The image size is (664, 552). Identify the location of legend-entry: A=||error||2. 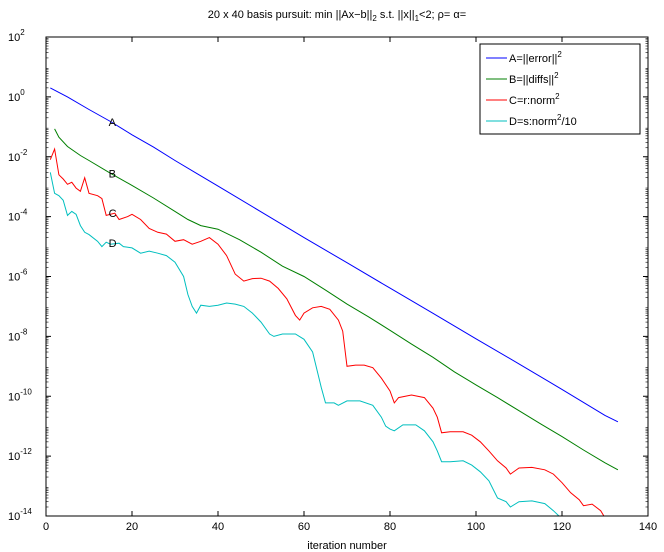
(535, 57).